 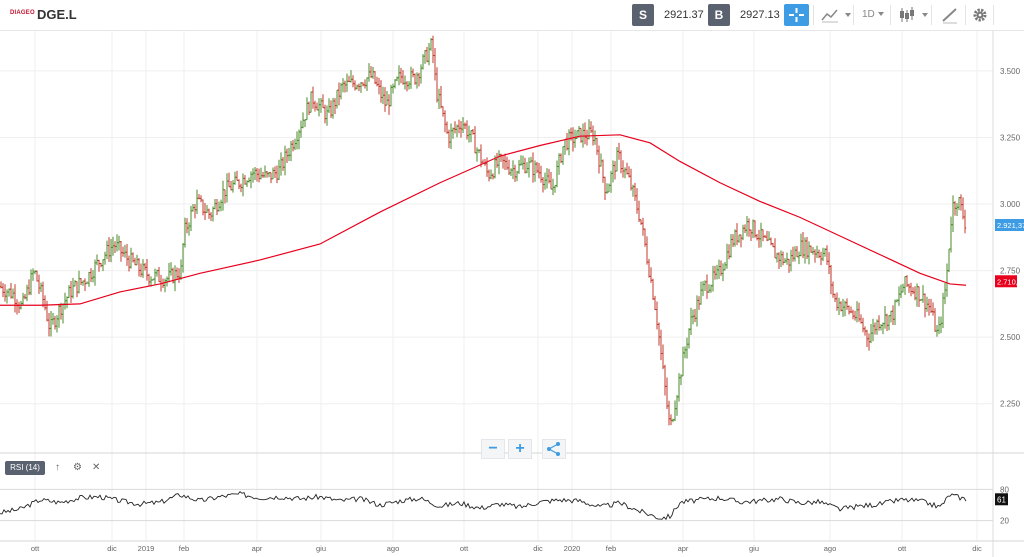 I want to click on draw-icon, so click(x=949, y=16).